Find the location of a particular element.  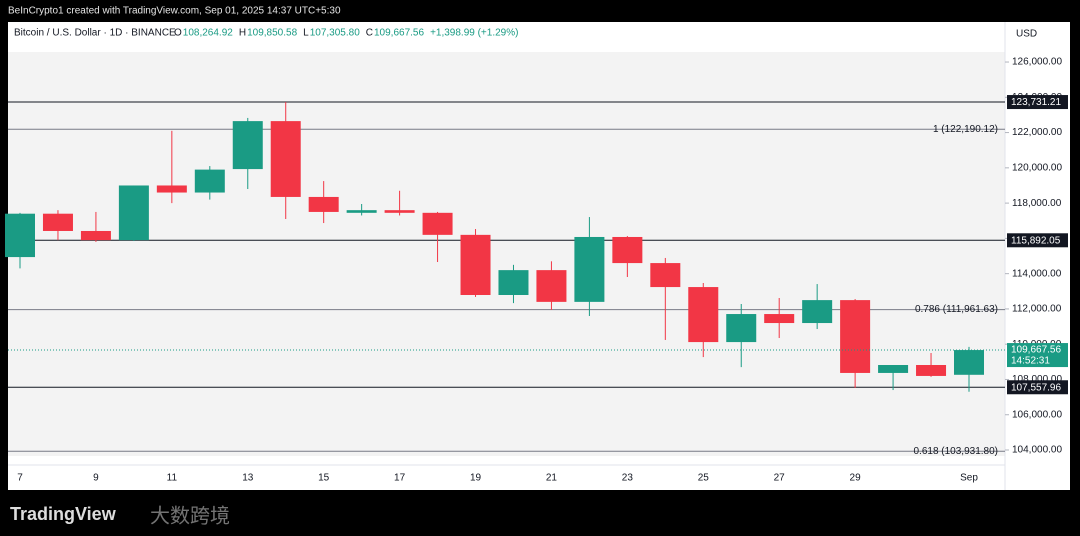

level-tag-label: 107,557.96 is located at coordinates (1036, 387).